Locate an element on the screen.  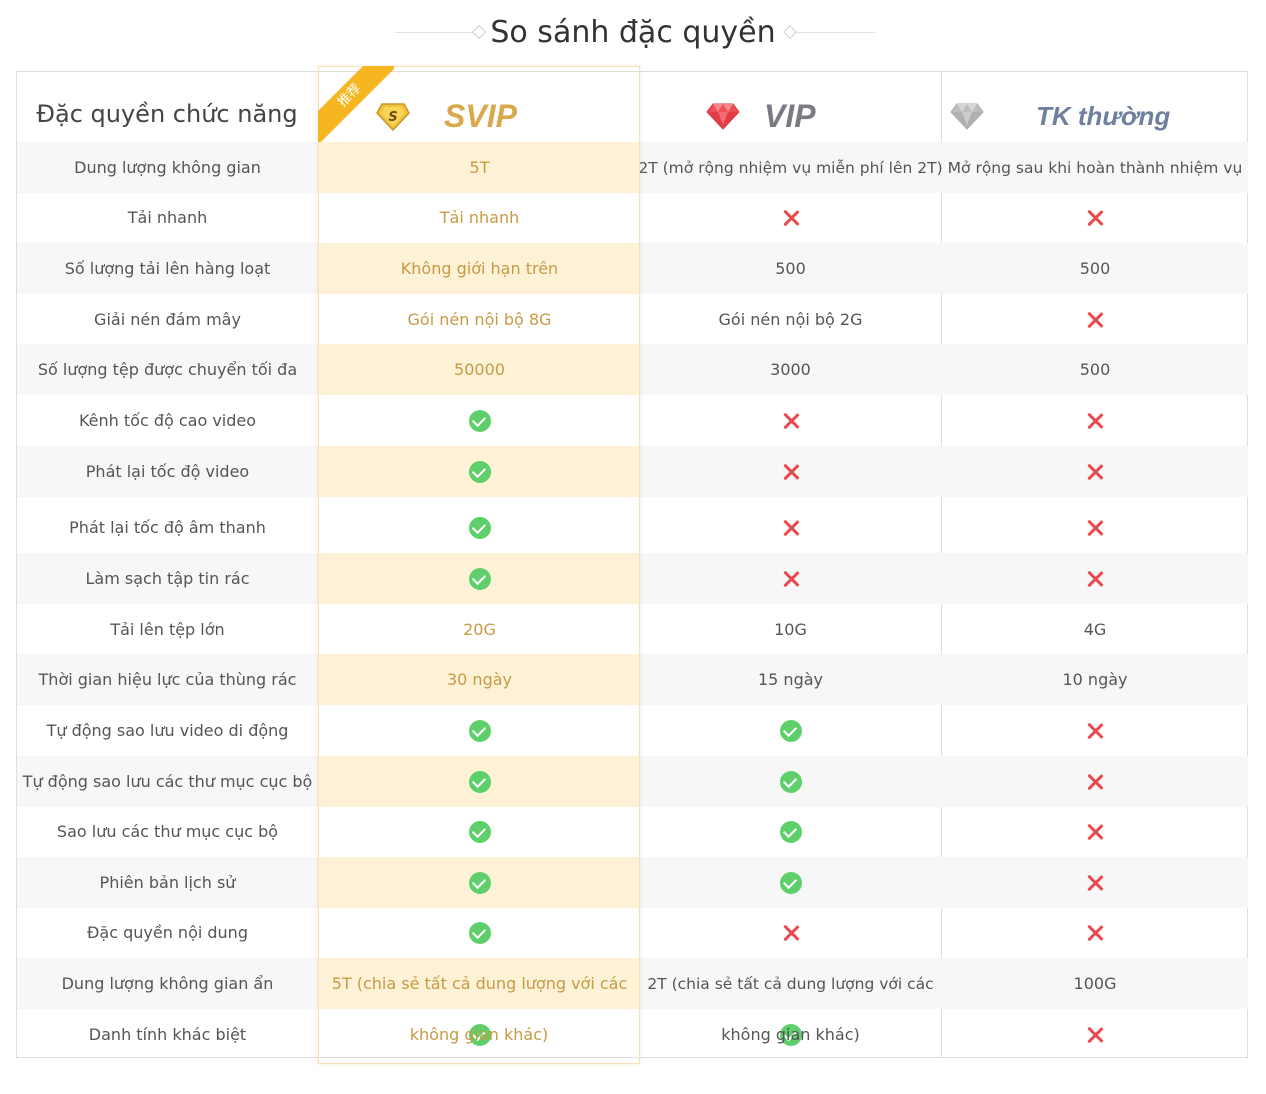
feature-cell: Tự động sao lưu các thư mục cục bộ is located at coordinates (167, 781).